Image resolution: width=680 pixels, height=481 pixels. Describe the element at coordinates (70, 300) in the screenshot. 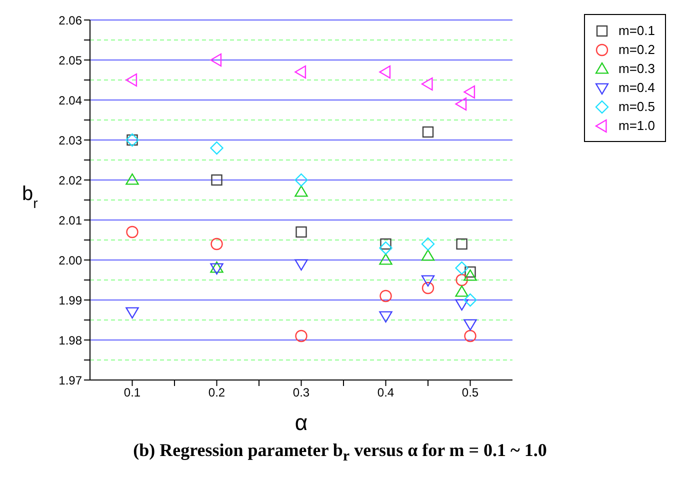

I see `y-tick-label: 1.99` at that location.